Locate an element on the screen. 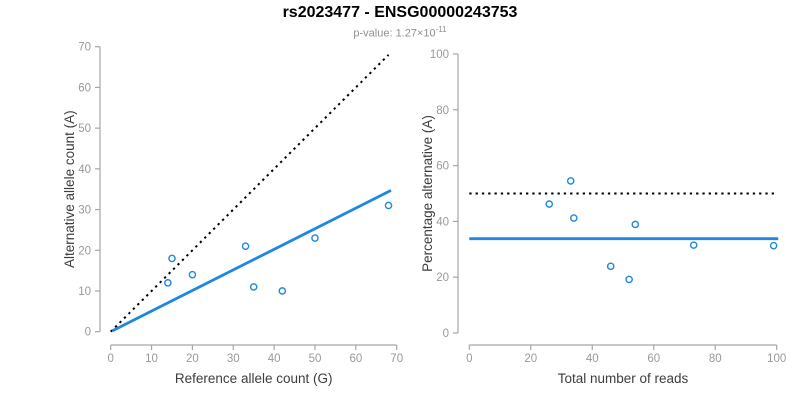  y-tick-label: 50 is located at coordinates (84, 129).